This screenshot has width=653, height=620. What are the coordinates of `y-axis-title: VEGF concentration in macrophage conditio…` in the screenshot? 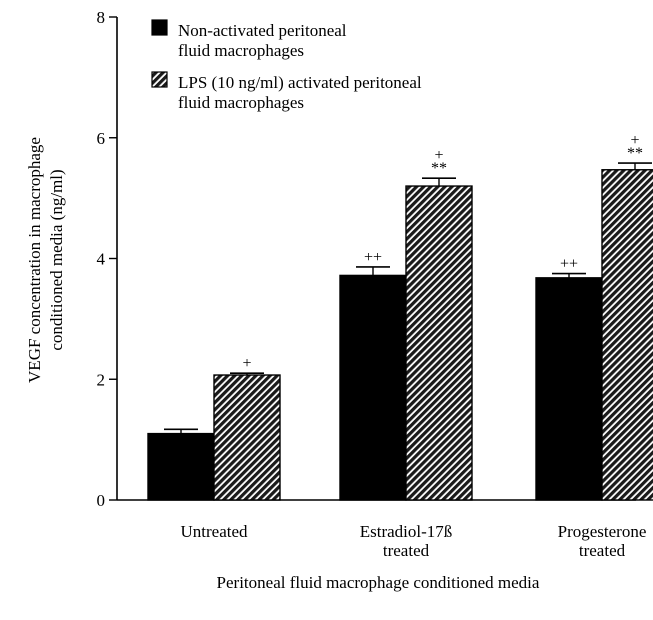 It's located at (45, 260).